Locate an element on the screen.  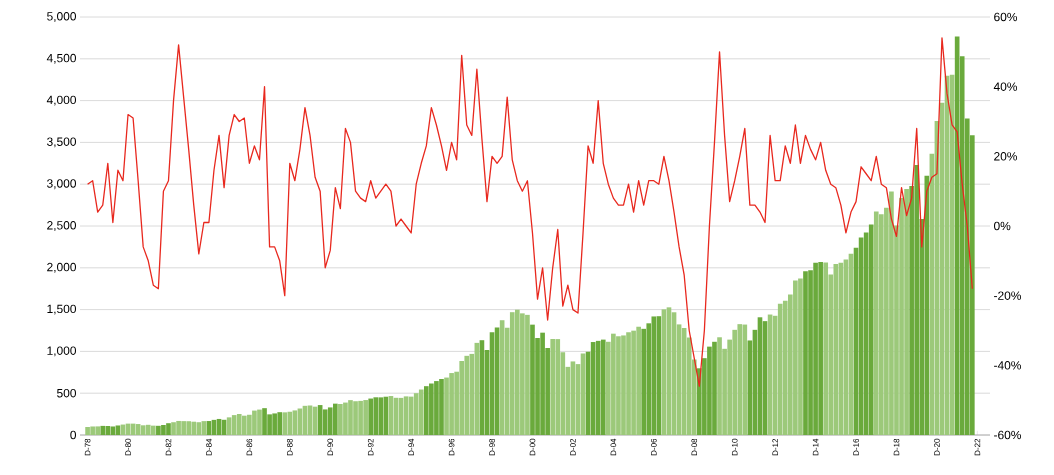
y-tick-label: 4,500 is located at coordinates (61, 58).